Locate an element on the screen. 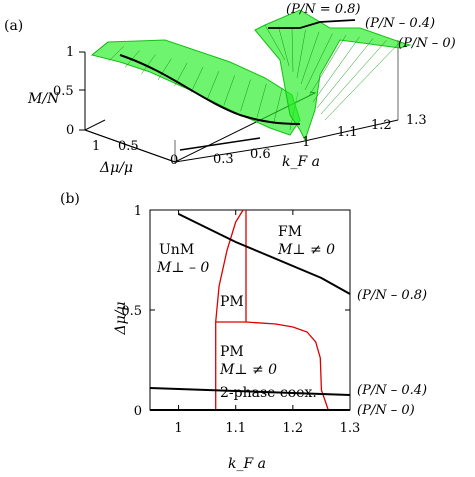 This screenshot has height=477, width=475. x-tick-label-05: 0.5 is located at coordinates (128, 146).